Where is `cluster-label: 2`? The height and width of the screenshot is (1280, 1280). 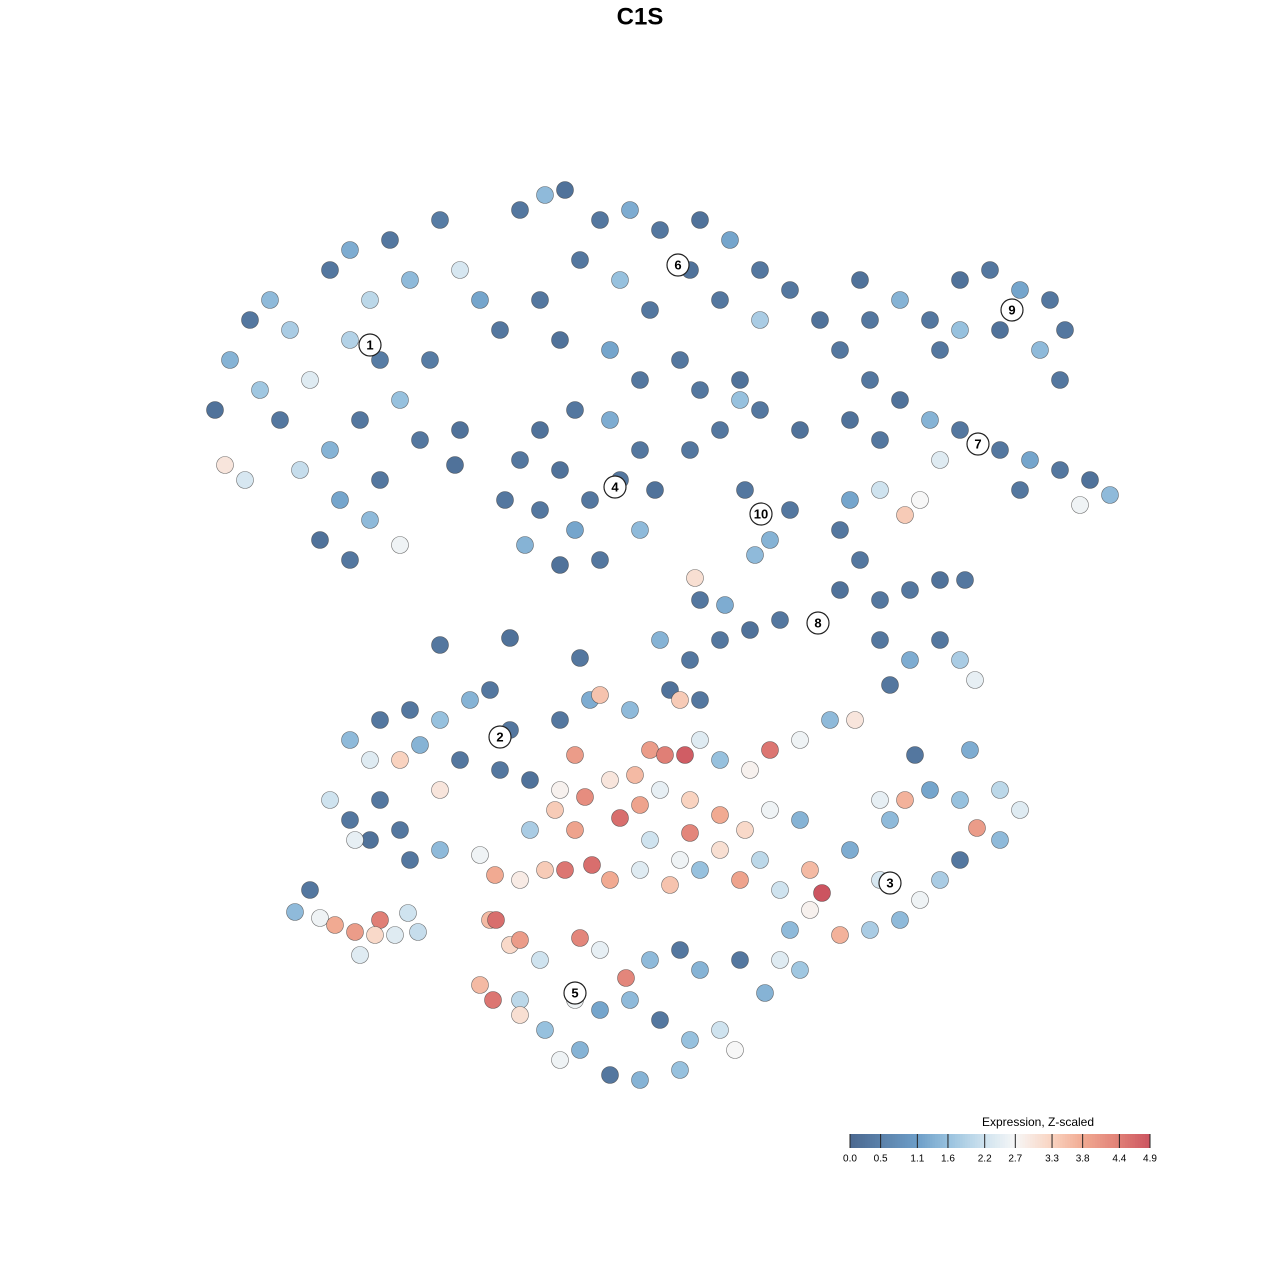 cluster-label: 2 is located at coordinates (500, 737).